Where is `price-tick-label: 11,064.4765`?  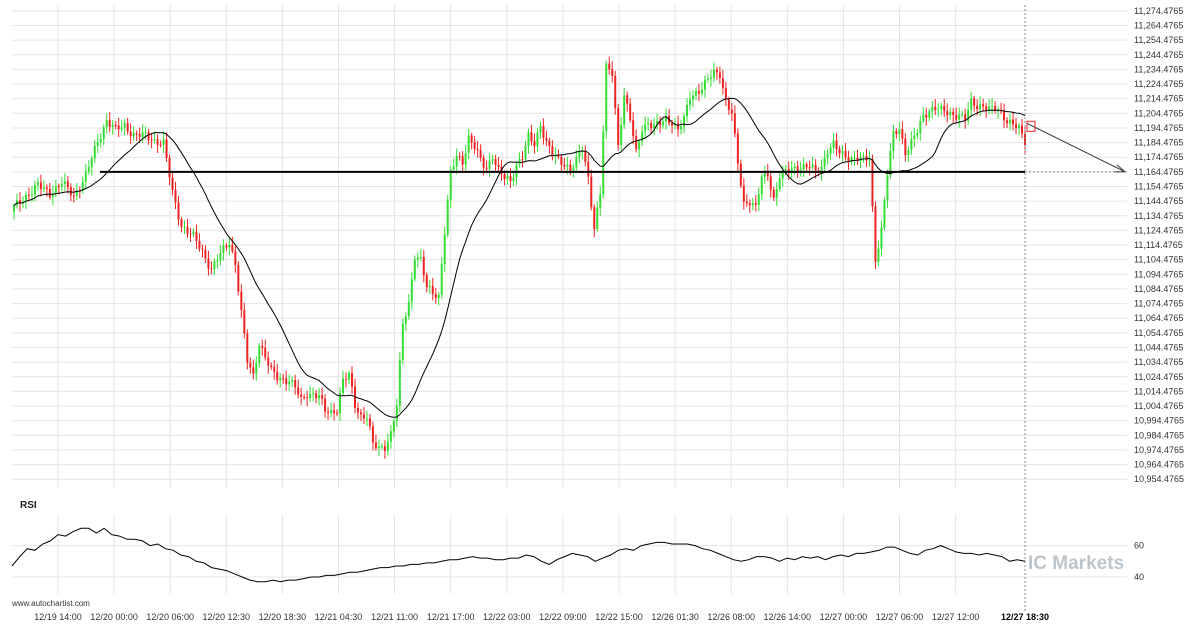
price-tick-label: 11,064.4765 is located at coordinates (1158, 318).